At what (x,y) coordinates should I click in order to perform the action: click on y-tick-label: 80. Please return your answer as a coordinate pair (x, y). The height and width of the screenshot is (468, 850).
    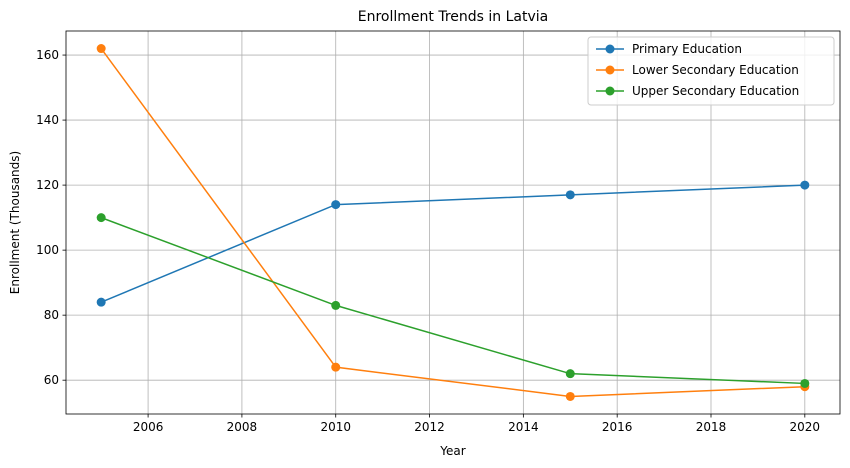
    Looking at the image, I should click on (51, 315).